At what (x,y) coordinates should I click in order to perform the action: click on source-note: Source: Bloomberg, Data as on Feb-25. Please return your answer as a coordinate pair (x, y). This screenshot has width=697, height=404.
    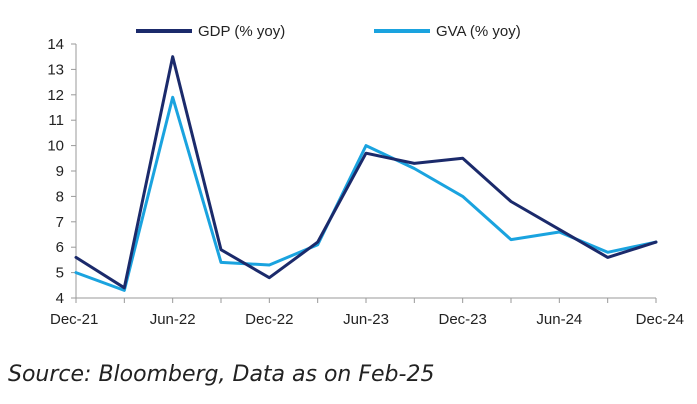
    Looking at the image, I should click on (221, 374).